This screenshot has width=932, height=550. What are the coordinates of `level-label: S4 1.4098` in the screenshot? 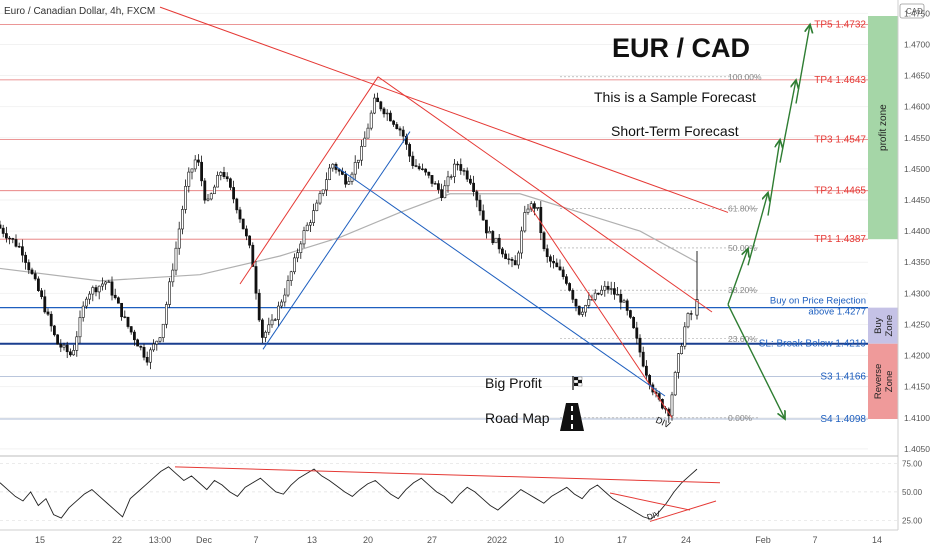 It's located at (843, 419).